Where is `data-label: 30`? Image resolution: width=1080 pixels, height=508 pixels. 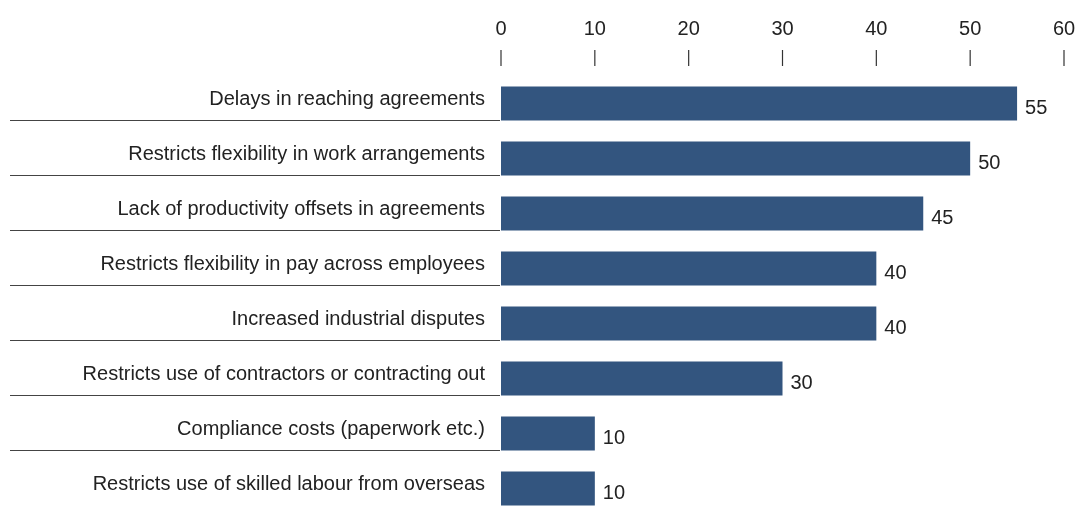
data-label: 30 is located at coordinates (801, 381).